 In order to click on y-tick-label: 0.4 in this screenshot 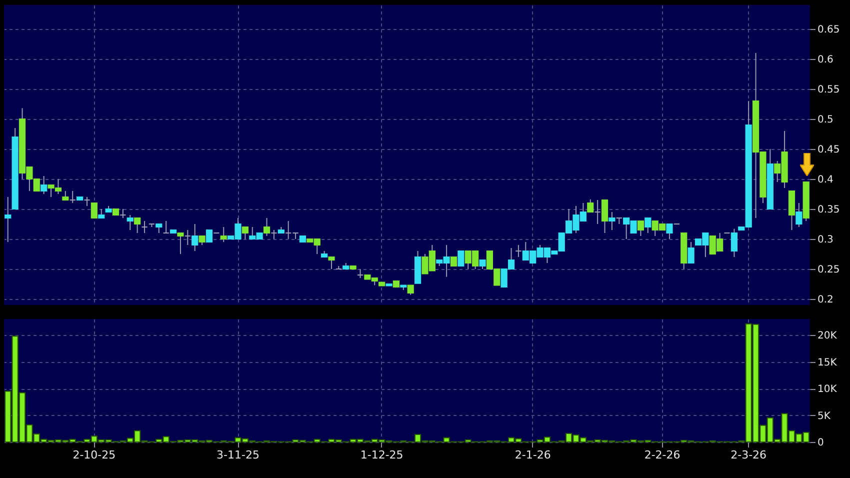, I will do `click(826, 180)`.